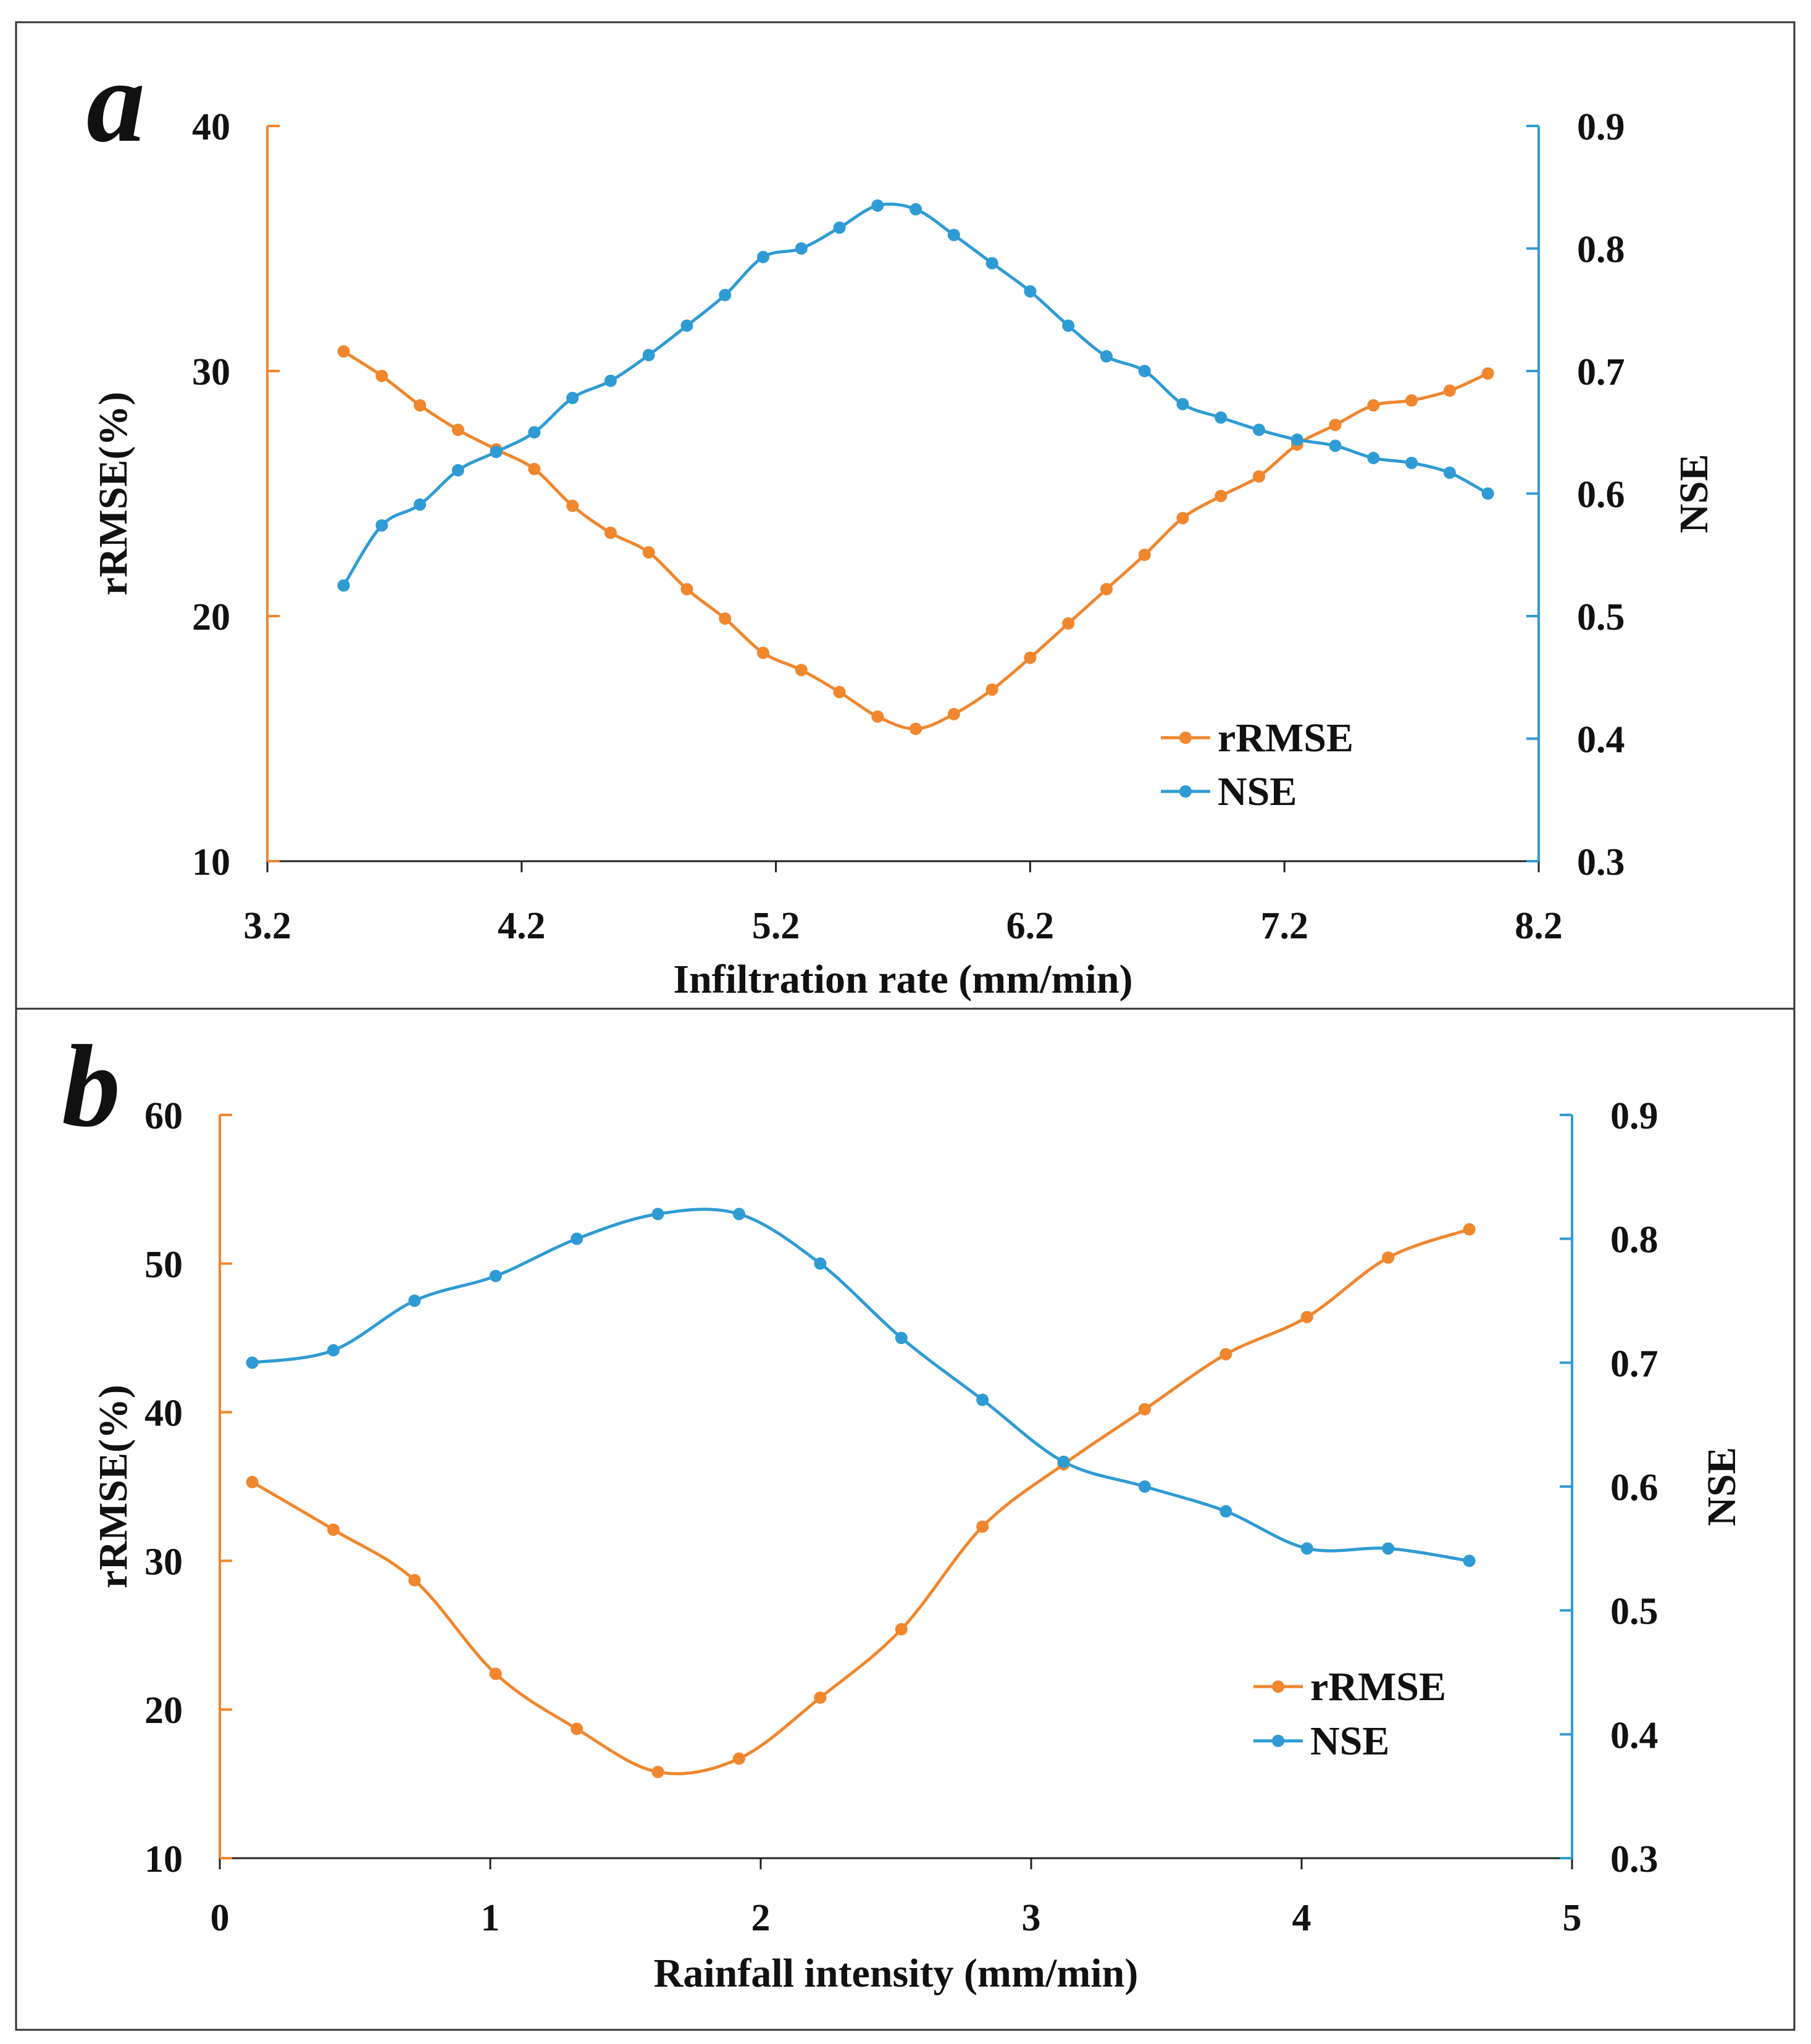 The width and height of the screenshot is (1811, 2044). Describe the element at coordinates (211, 617) in the screenshot. I see `panel-a-y-tick-label: 20` at that location.